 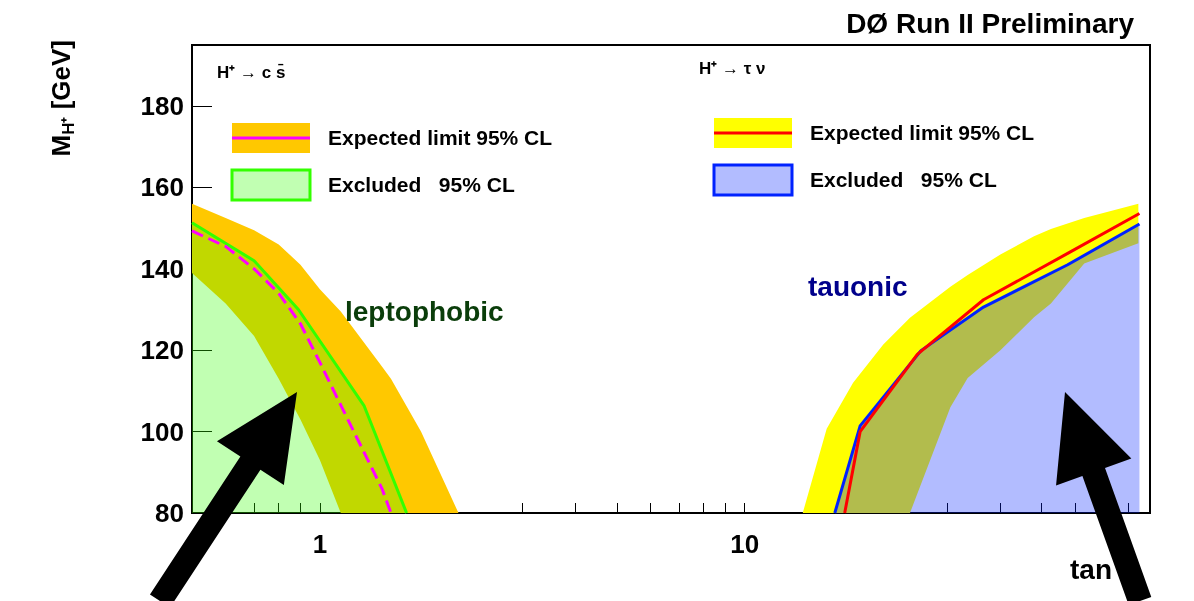 I want to click on y-tick-label: 80, so click(x=169, y=513).